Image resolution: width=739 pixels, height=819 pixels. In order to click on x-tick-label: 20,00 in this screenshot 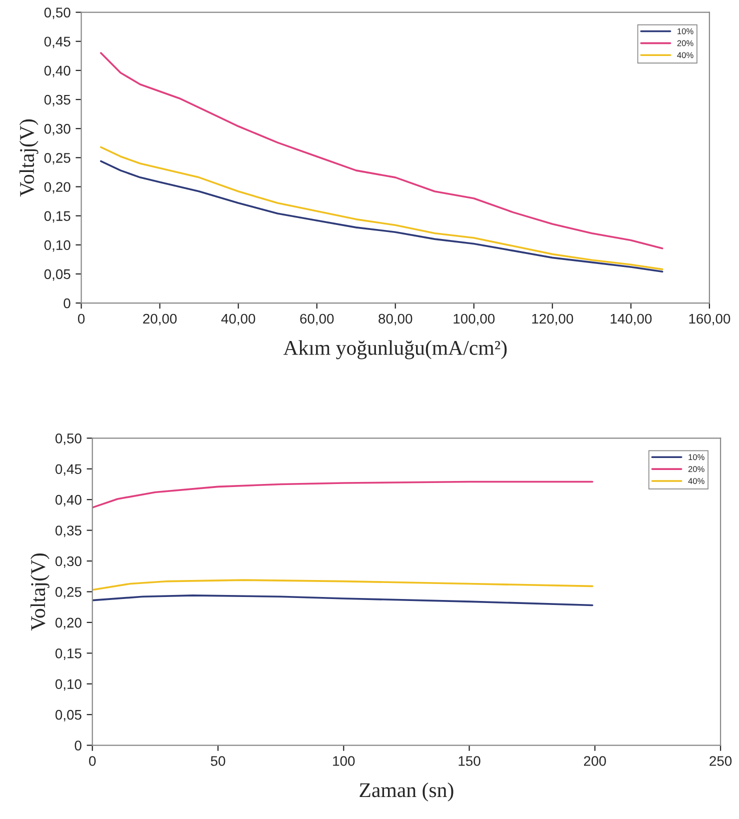, I will do `click(160, 320)`.